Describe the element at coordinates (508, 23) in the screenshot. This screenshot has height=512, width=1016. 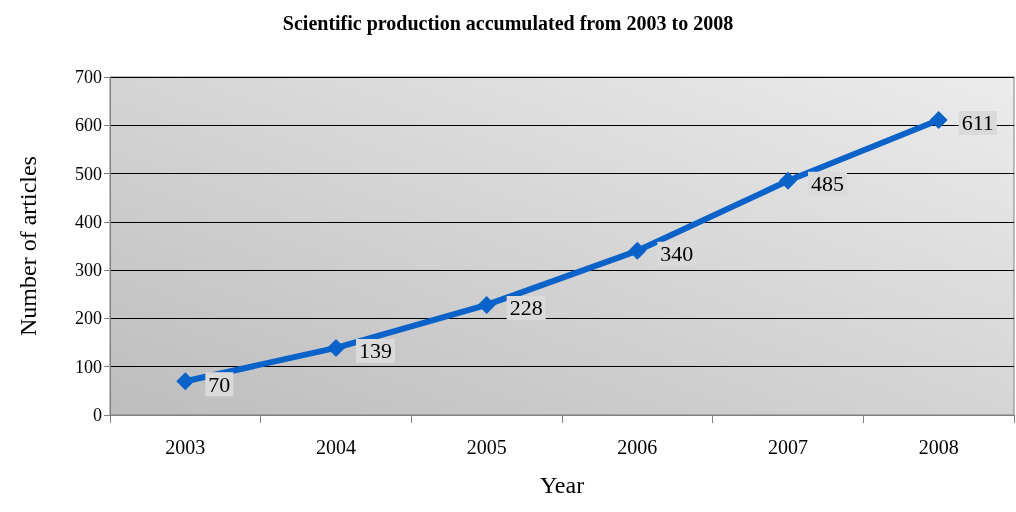
I see `chart-title: Scientific production accumulated from 2003 to 2008` at that location.